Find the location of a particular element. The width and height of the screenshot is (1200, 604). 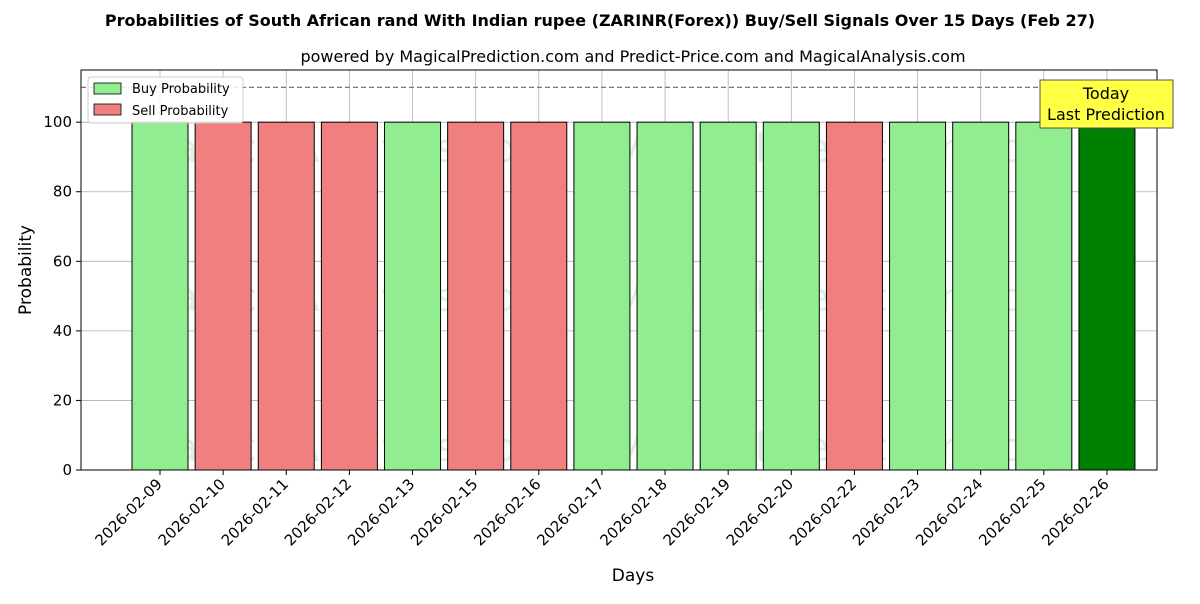

legend-sell-swatch is located at coordinates (107, 109).